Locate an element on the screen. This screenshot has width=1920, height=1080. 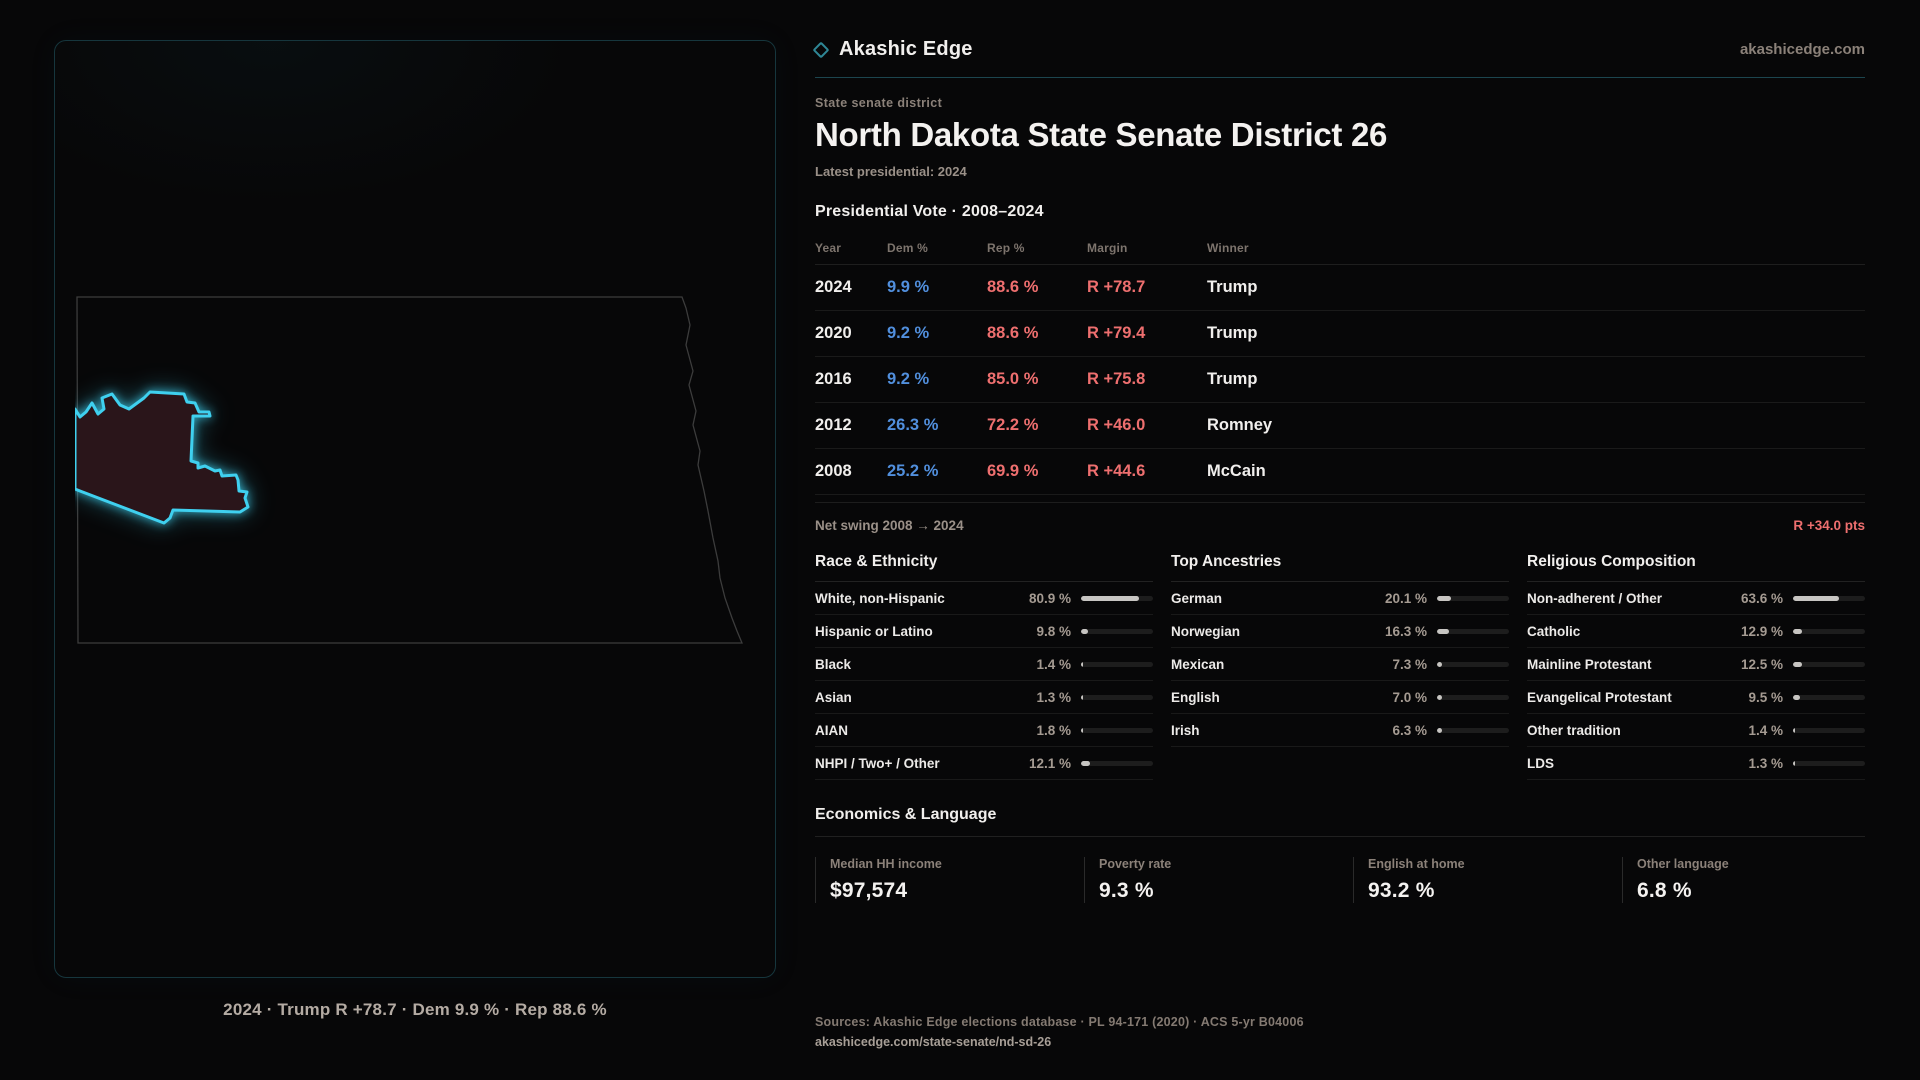
stat-row: Mexican 7.3 % is located at coordinates (1340, 664).